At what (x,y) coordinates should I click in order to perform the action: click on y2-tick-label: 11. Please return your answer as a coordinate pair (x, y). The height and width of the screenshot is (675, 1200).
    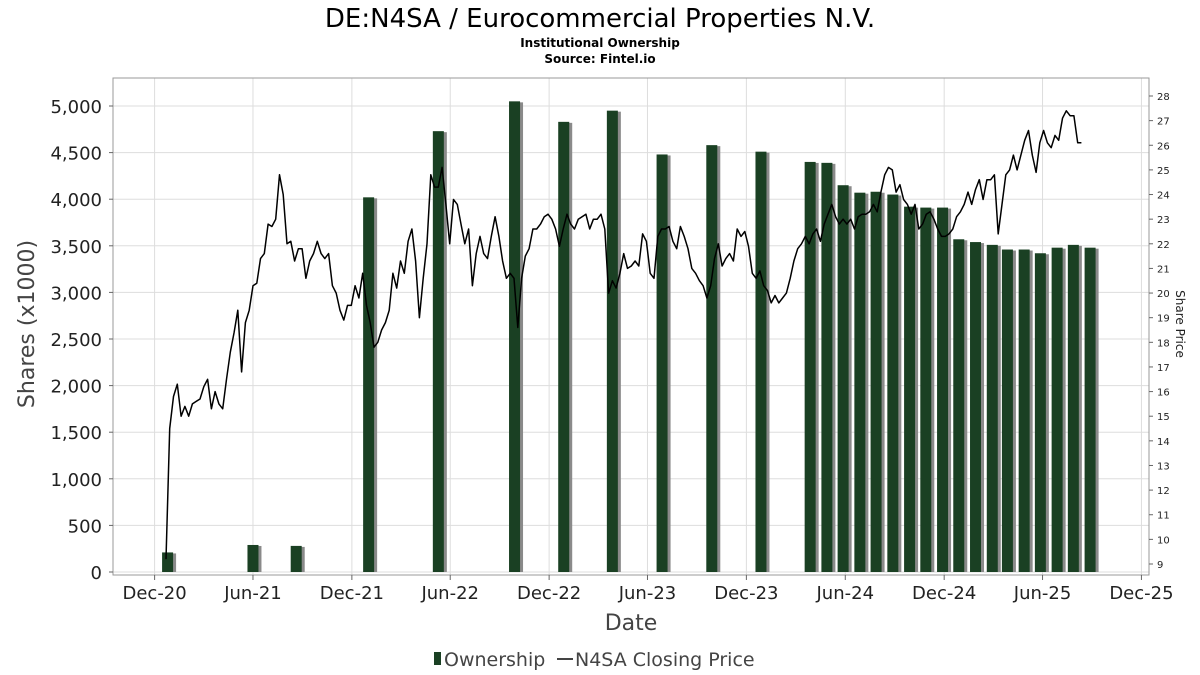
    Looking at the image, I should click on (1163, 516).